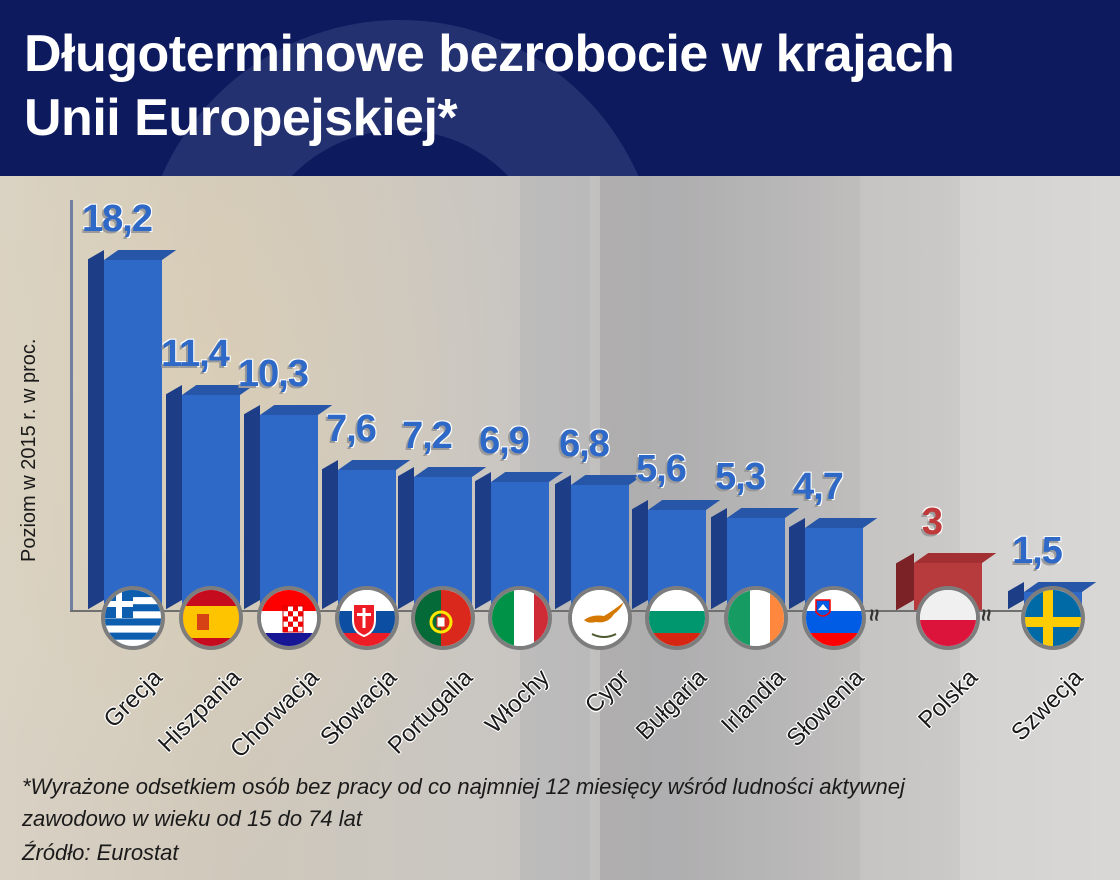 The image size is (1120, 880). Describe the element at coordinates (273, 374) in the screenshot. I see `value-label: 10,3` at that location.